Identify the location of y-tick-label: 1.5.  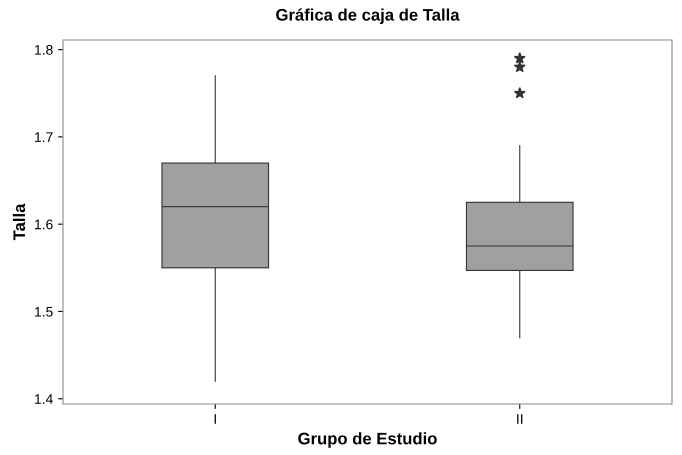
(44, 311).